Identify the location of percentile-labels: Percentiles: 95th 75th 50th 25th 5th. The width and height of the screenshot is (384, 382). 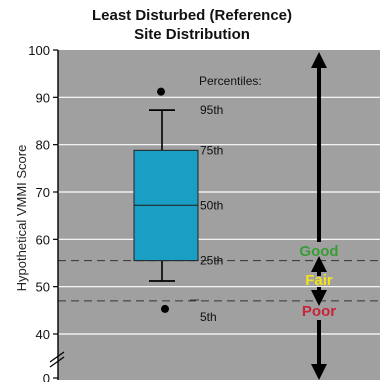
(226, 199).